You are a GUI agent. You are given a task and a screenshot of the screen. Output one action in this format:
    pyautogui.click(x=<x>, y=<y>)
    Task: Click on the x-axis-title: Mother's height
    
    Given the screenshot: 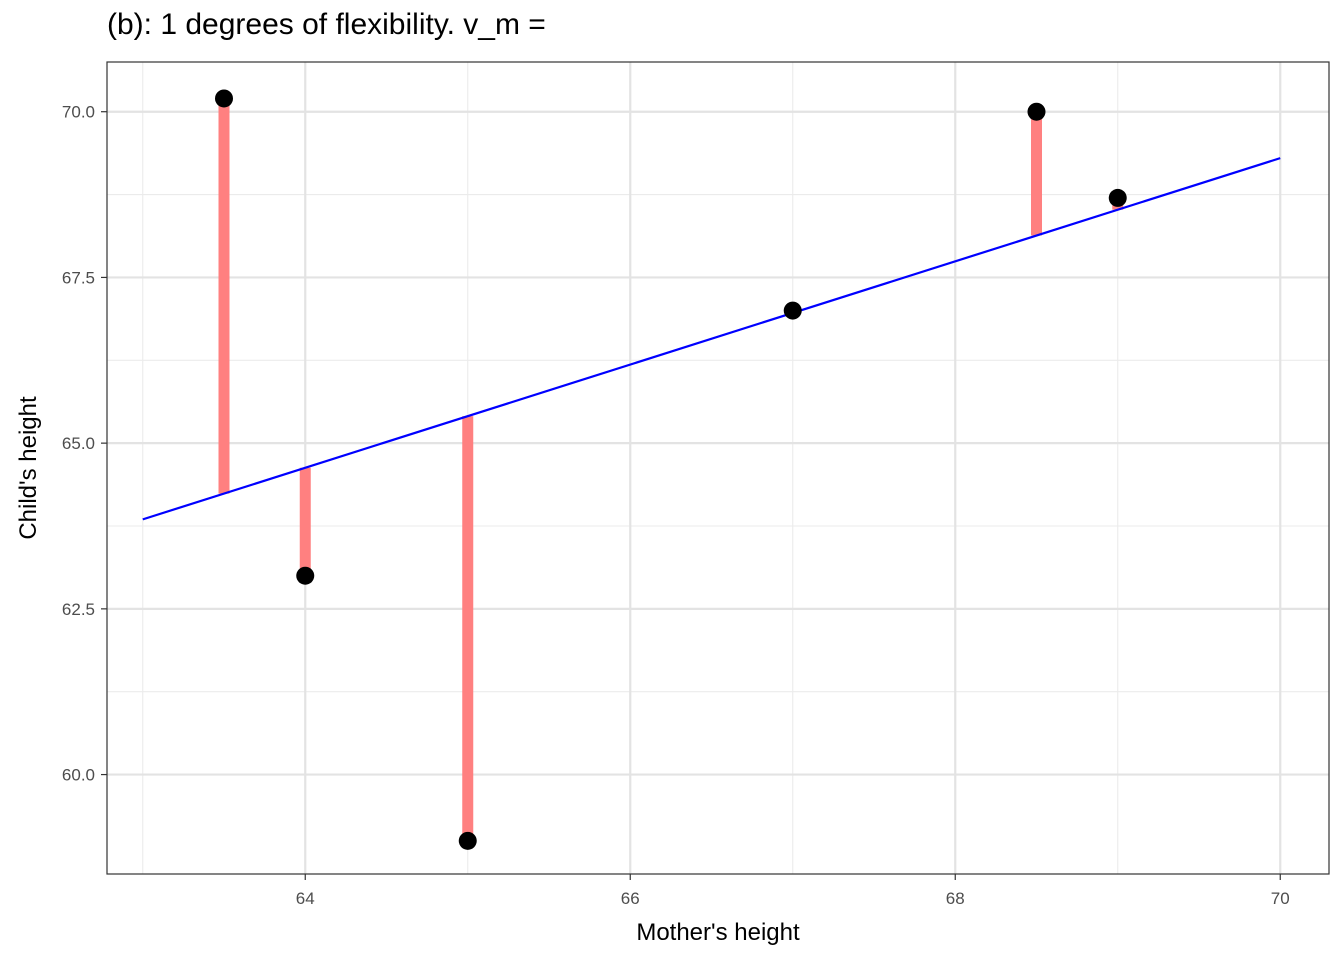 What is the action you would take?
    pyautogui.click(x=718, y=932)
    